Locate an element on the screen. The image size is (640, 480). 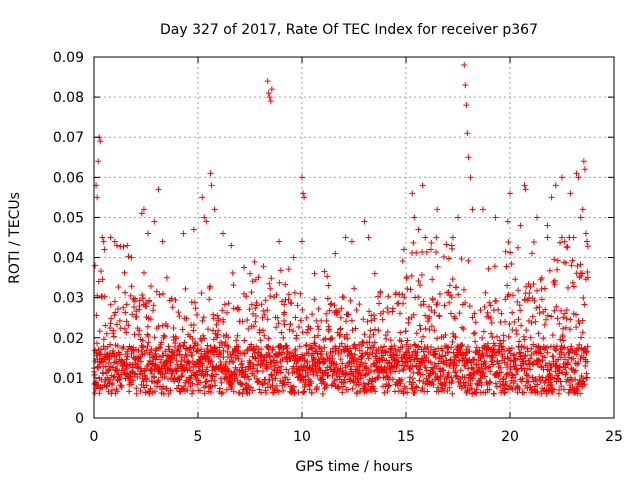
y-tick-label: 0.06 is located at coordinates (68, 178).